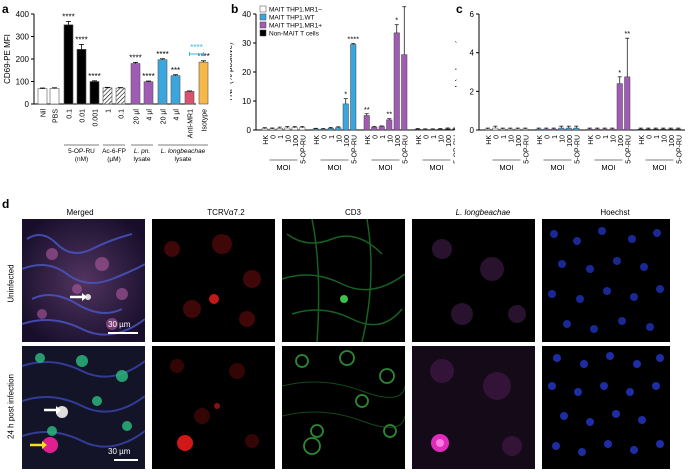 This screenshot has width=690, height=473. Describe the element at coordinates (343, 407) in the screenshot. I see `image-cd3-infected` at that location.